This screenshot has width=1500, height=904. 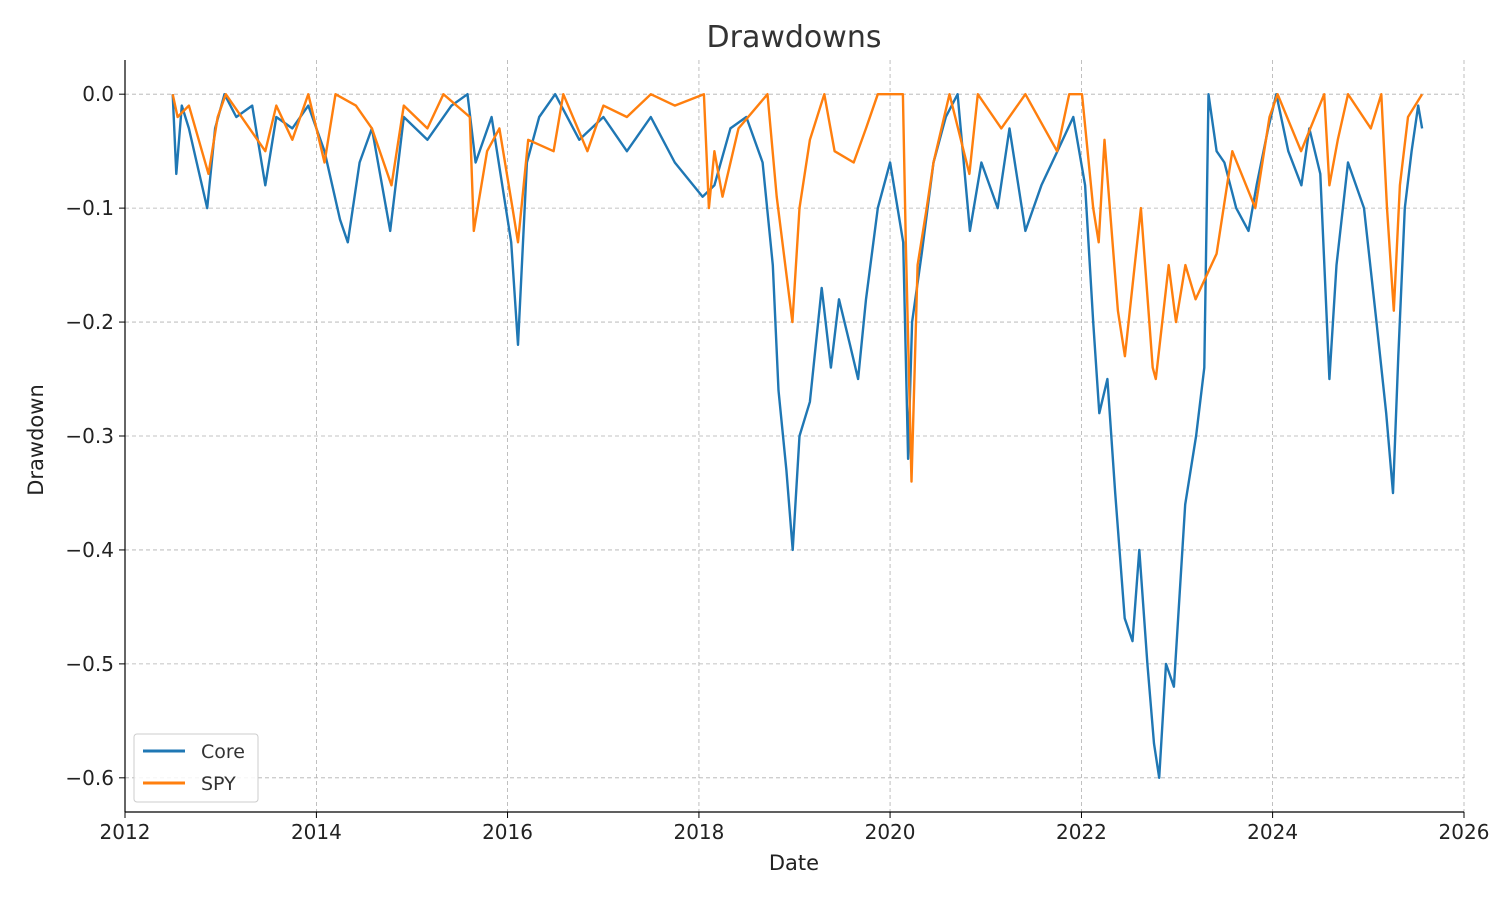 What do you see at coordinates (795, 828) in the screenshot?
I see `x-ticks: 2012 2014 2016 2018 2020 2022 2024 2026` at bounding box center [795, 828].